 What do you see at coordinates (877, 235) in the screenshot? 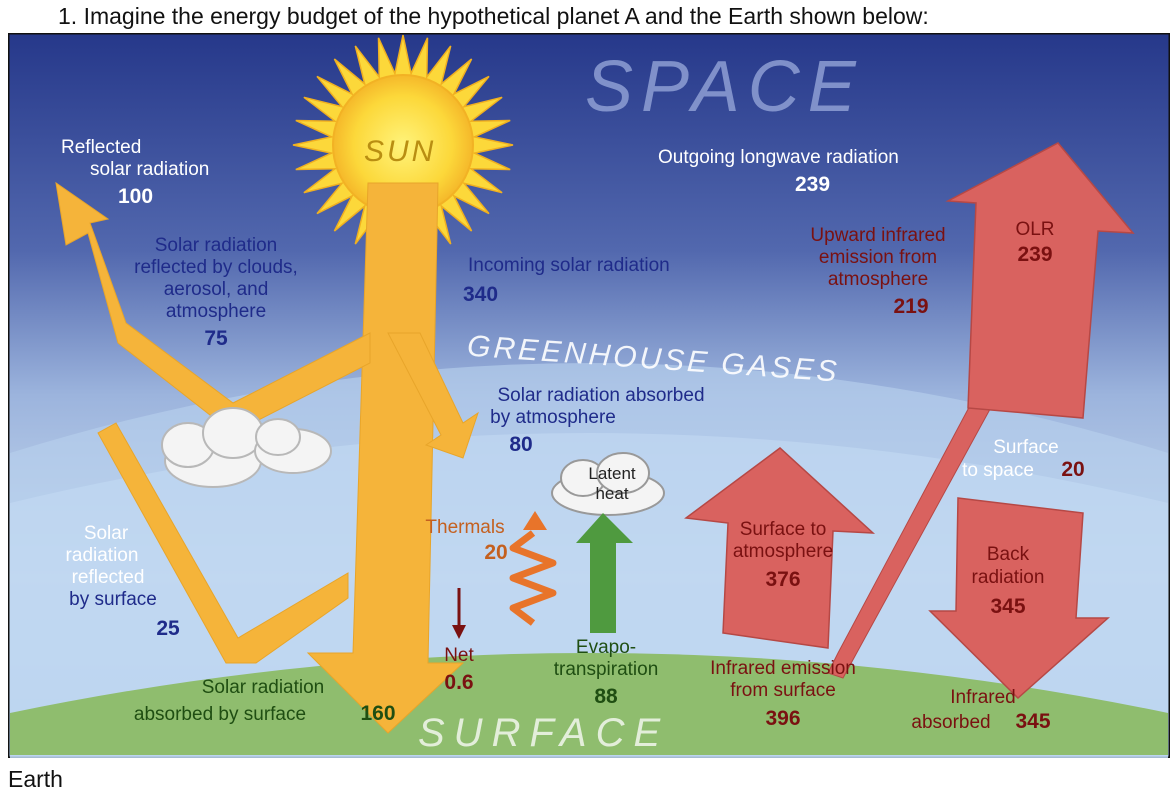
I see `upward-infrared-label-1: Upward infrared` at bounding box center [877, 235].